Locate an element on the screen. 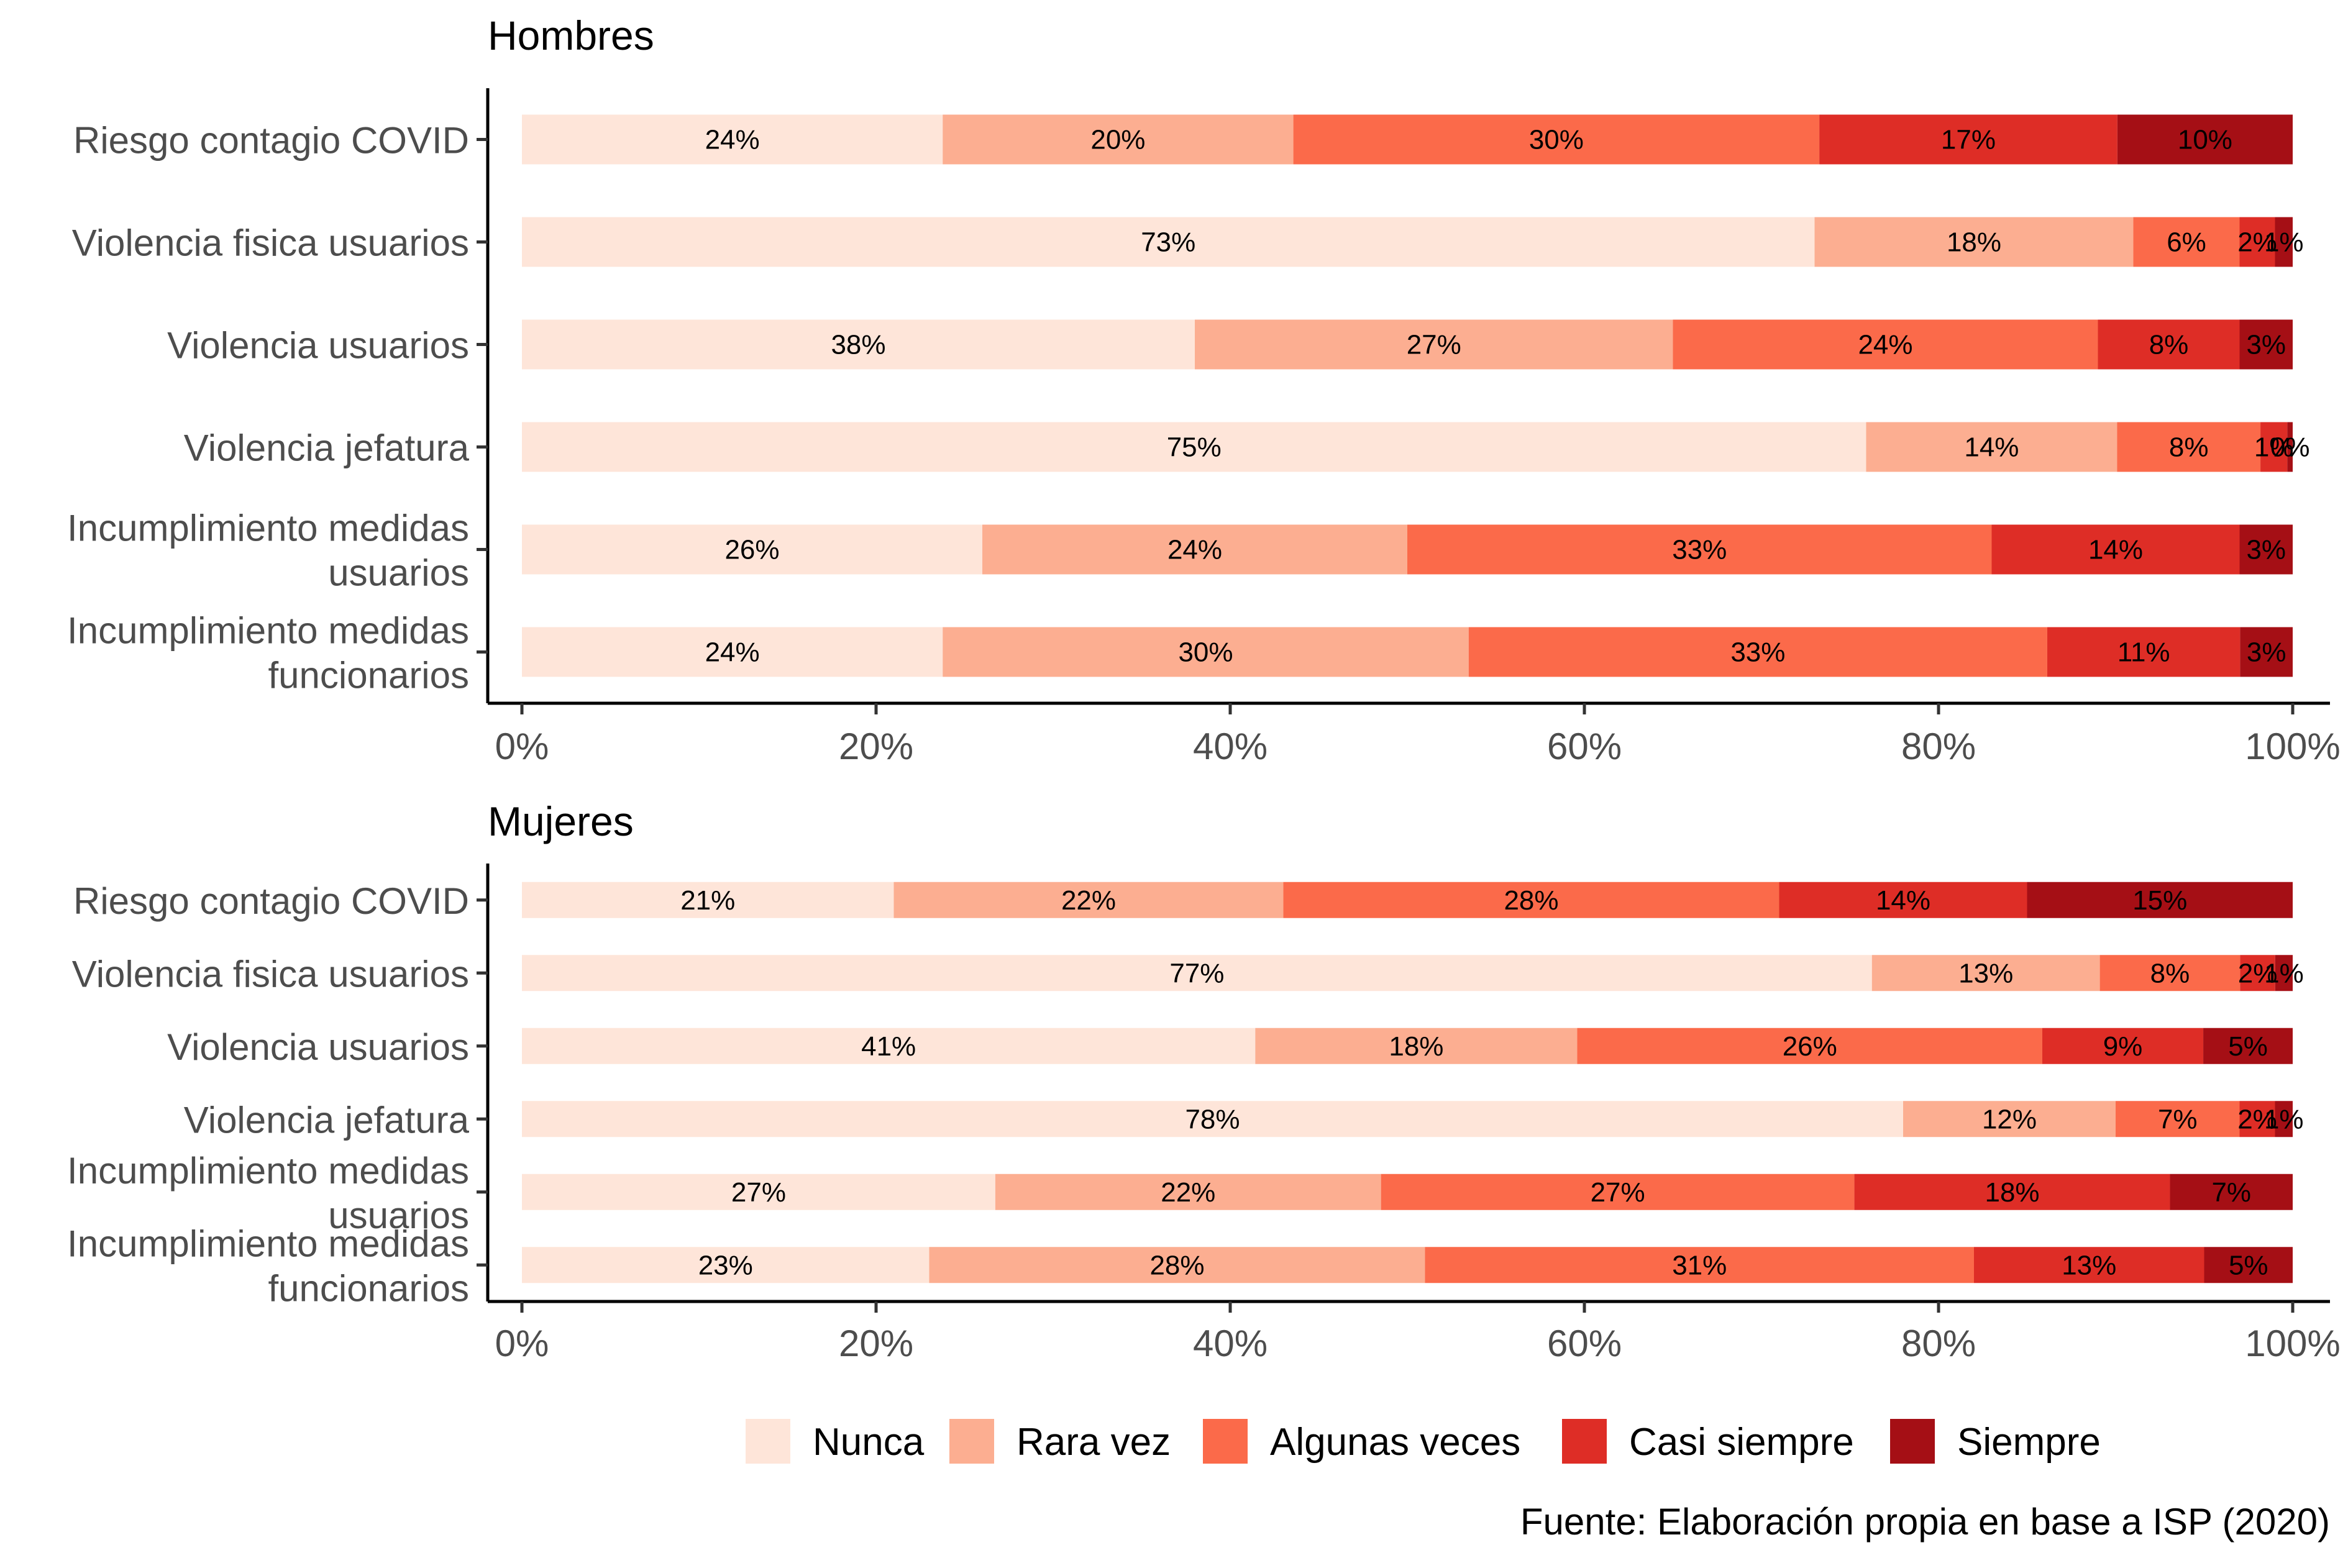 The height and width of the screenshot is (1568, 2348). data-label: 27% is located at coordinates (1618, 1192).